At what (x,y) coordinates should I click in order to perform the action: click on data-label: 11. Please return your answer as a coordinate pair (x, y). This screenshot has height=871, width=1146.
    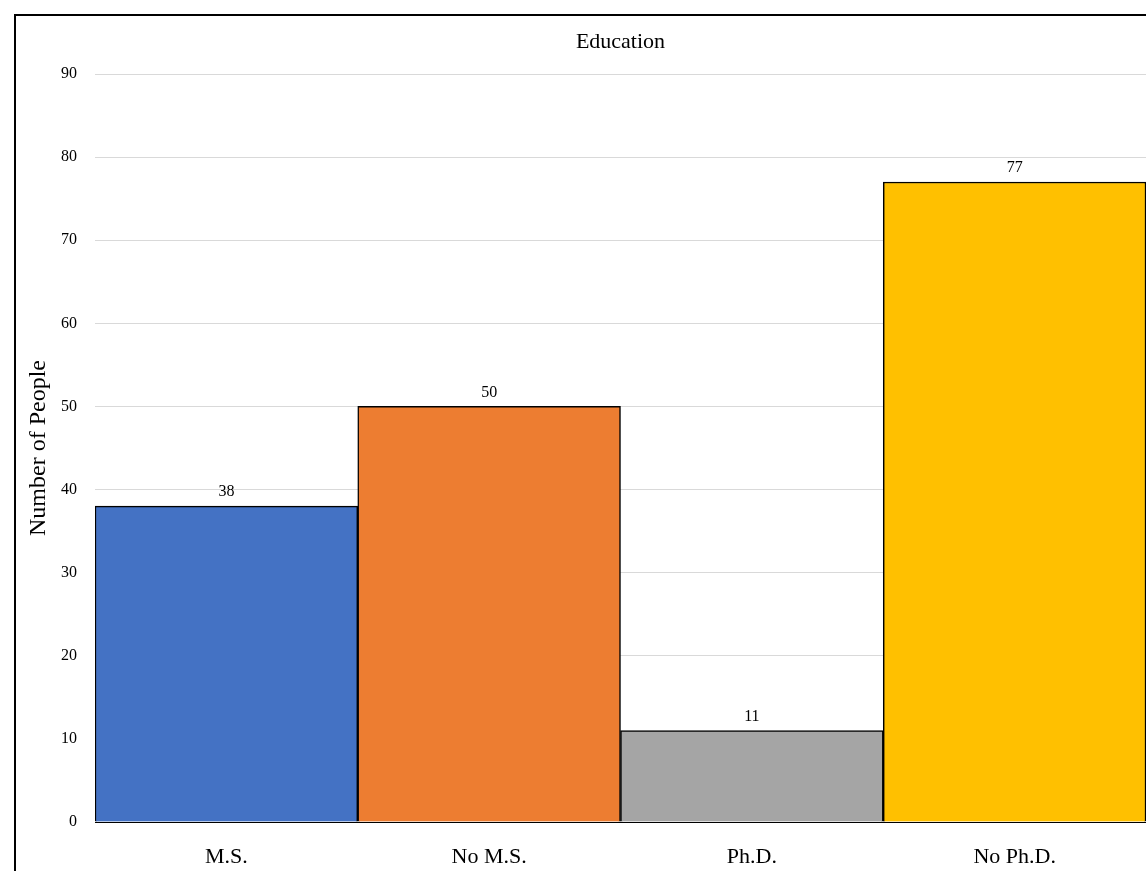
    Looking at the image, I should click on (752, 715).